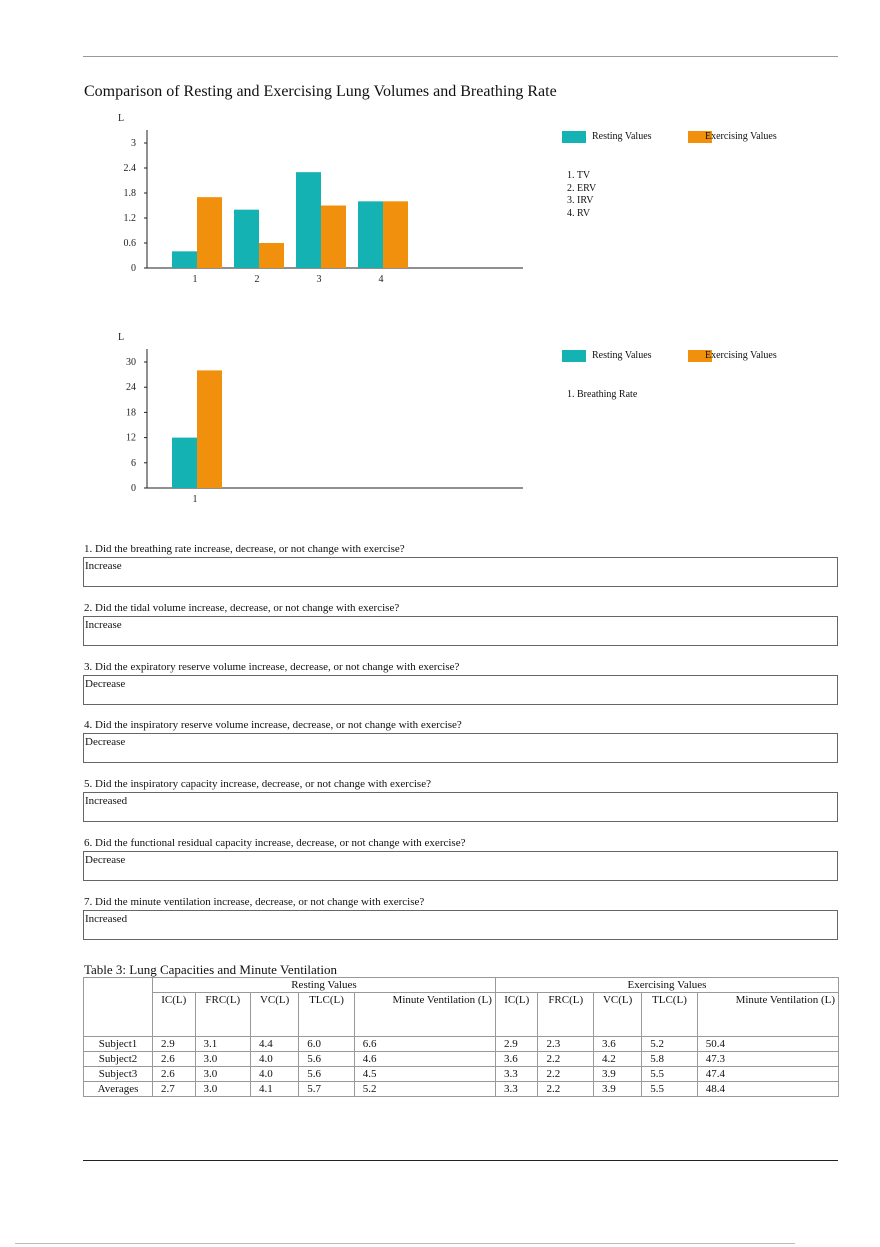 The image size is (880, 1247). Describe the element at coordinates (130, 218) in the screenshot. I see `y-tick-label: 1.2` at that location.